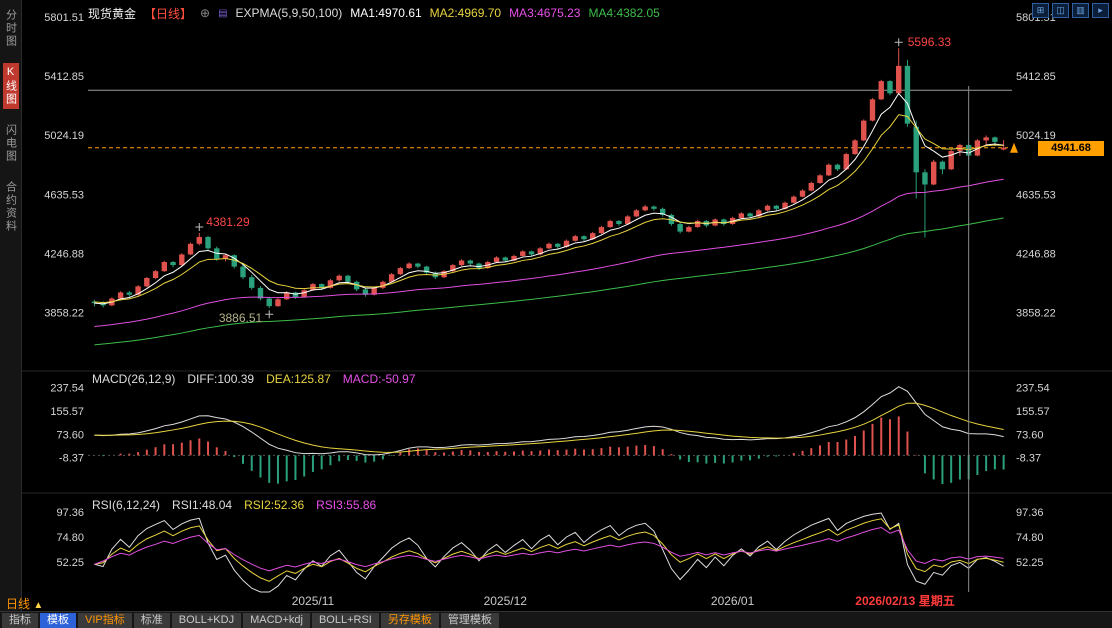 This screenshot has height=628, width=1112. I want to click on period-label: 日线, so click(18, 604).